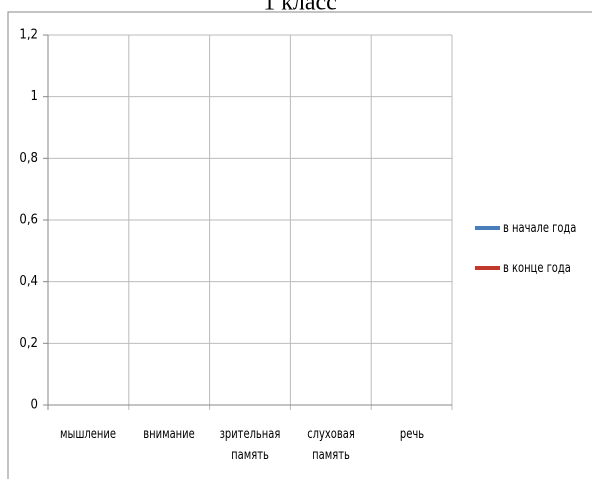  I want to click on x-tick-label: зрительная память, so click(250, 445).